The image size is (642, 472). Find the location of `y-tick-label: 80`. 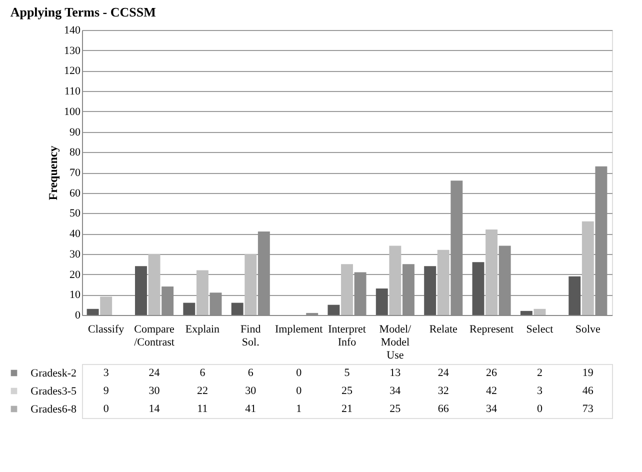

y-tick-label: 80 is located at coordinates (75, 152).